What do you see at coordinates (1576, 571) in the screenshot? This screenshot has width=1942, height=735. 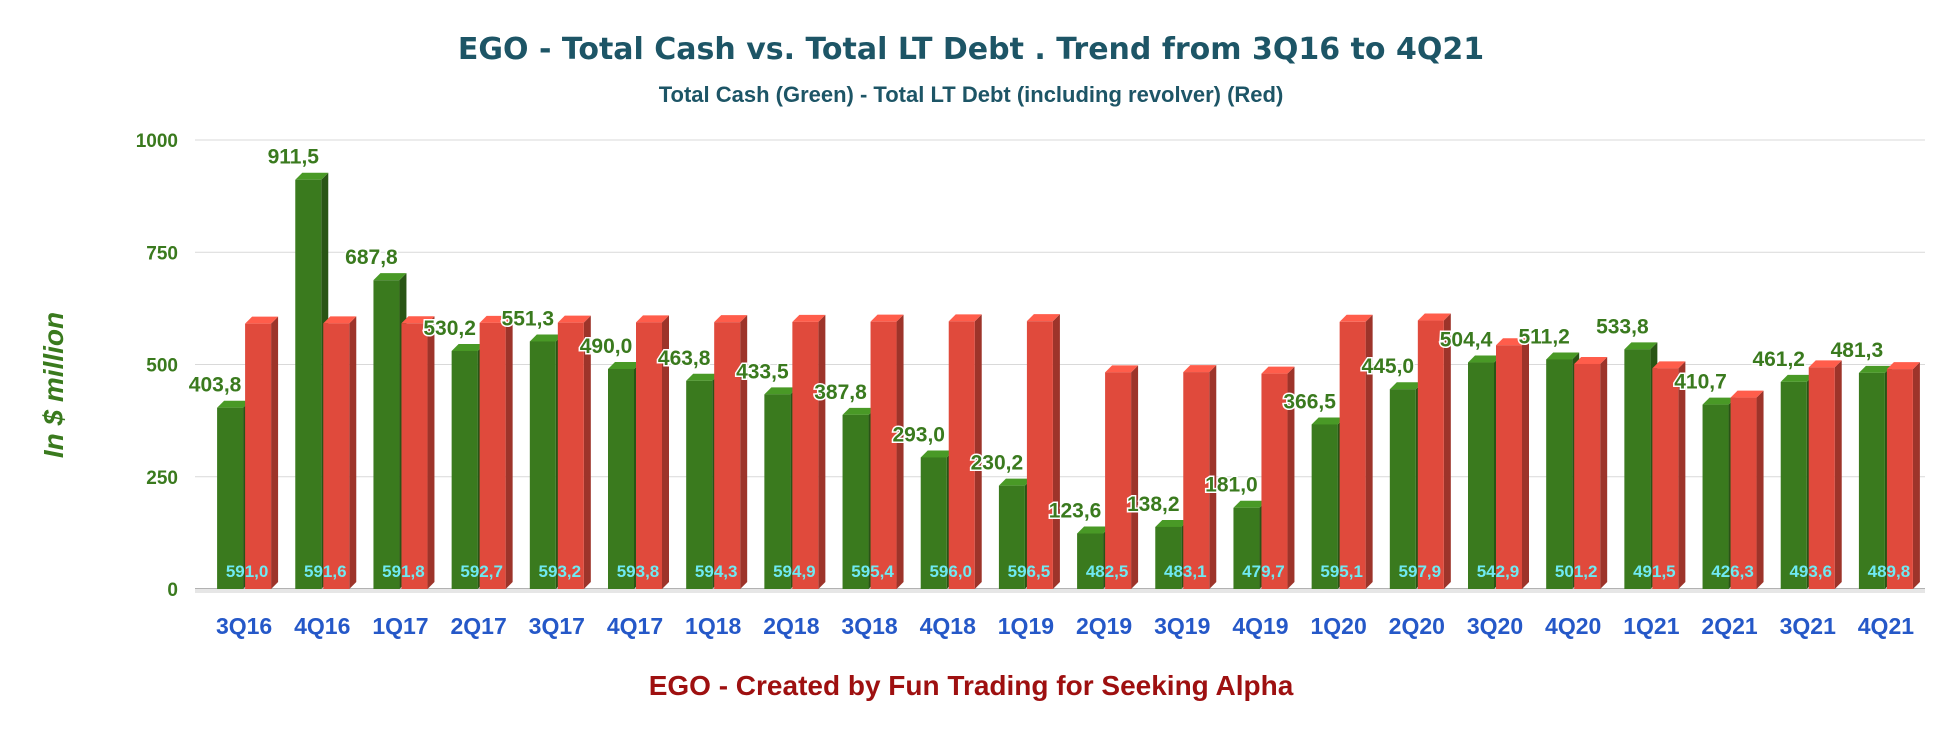 I see `debt-value-label: 501,2` at bounding box center [1576, 571].